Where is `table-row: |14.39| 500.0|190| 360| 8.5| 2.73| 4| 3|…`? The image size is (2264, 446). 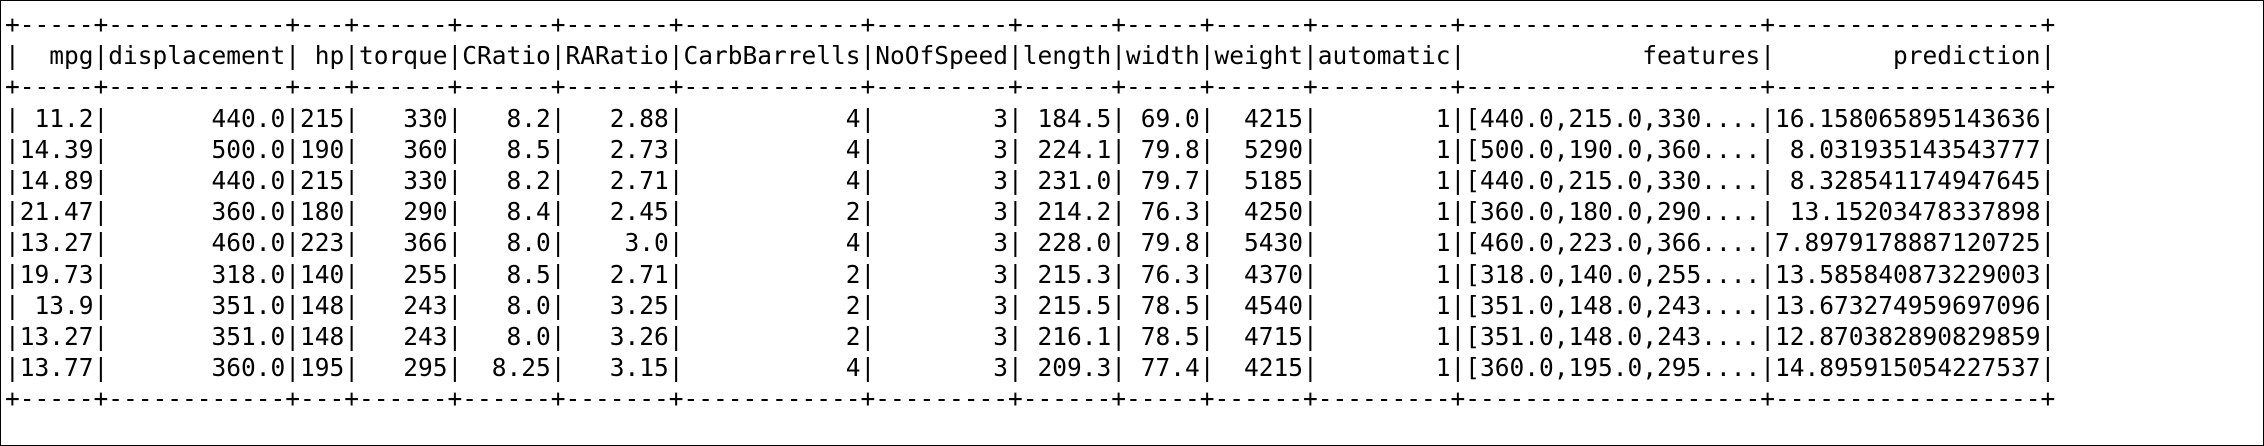
table-row: |14.39| 500.0|190| 360| 8.5| 2.73| 4| 3|… is located at coordinates (1030, 149).